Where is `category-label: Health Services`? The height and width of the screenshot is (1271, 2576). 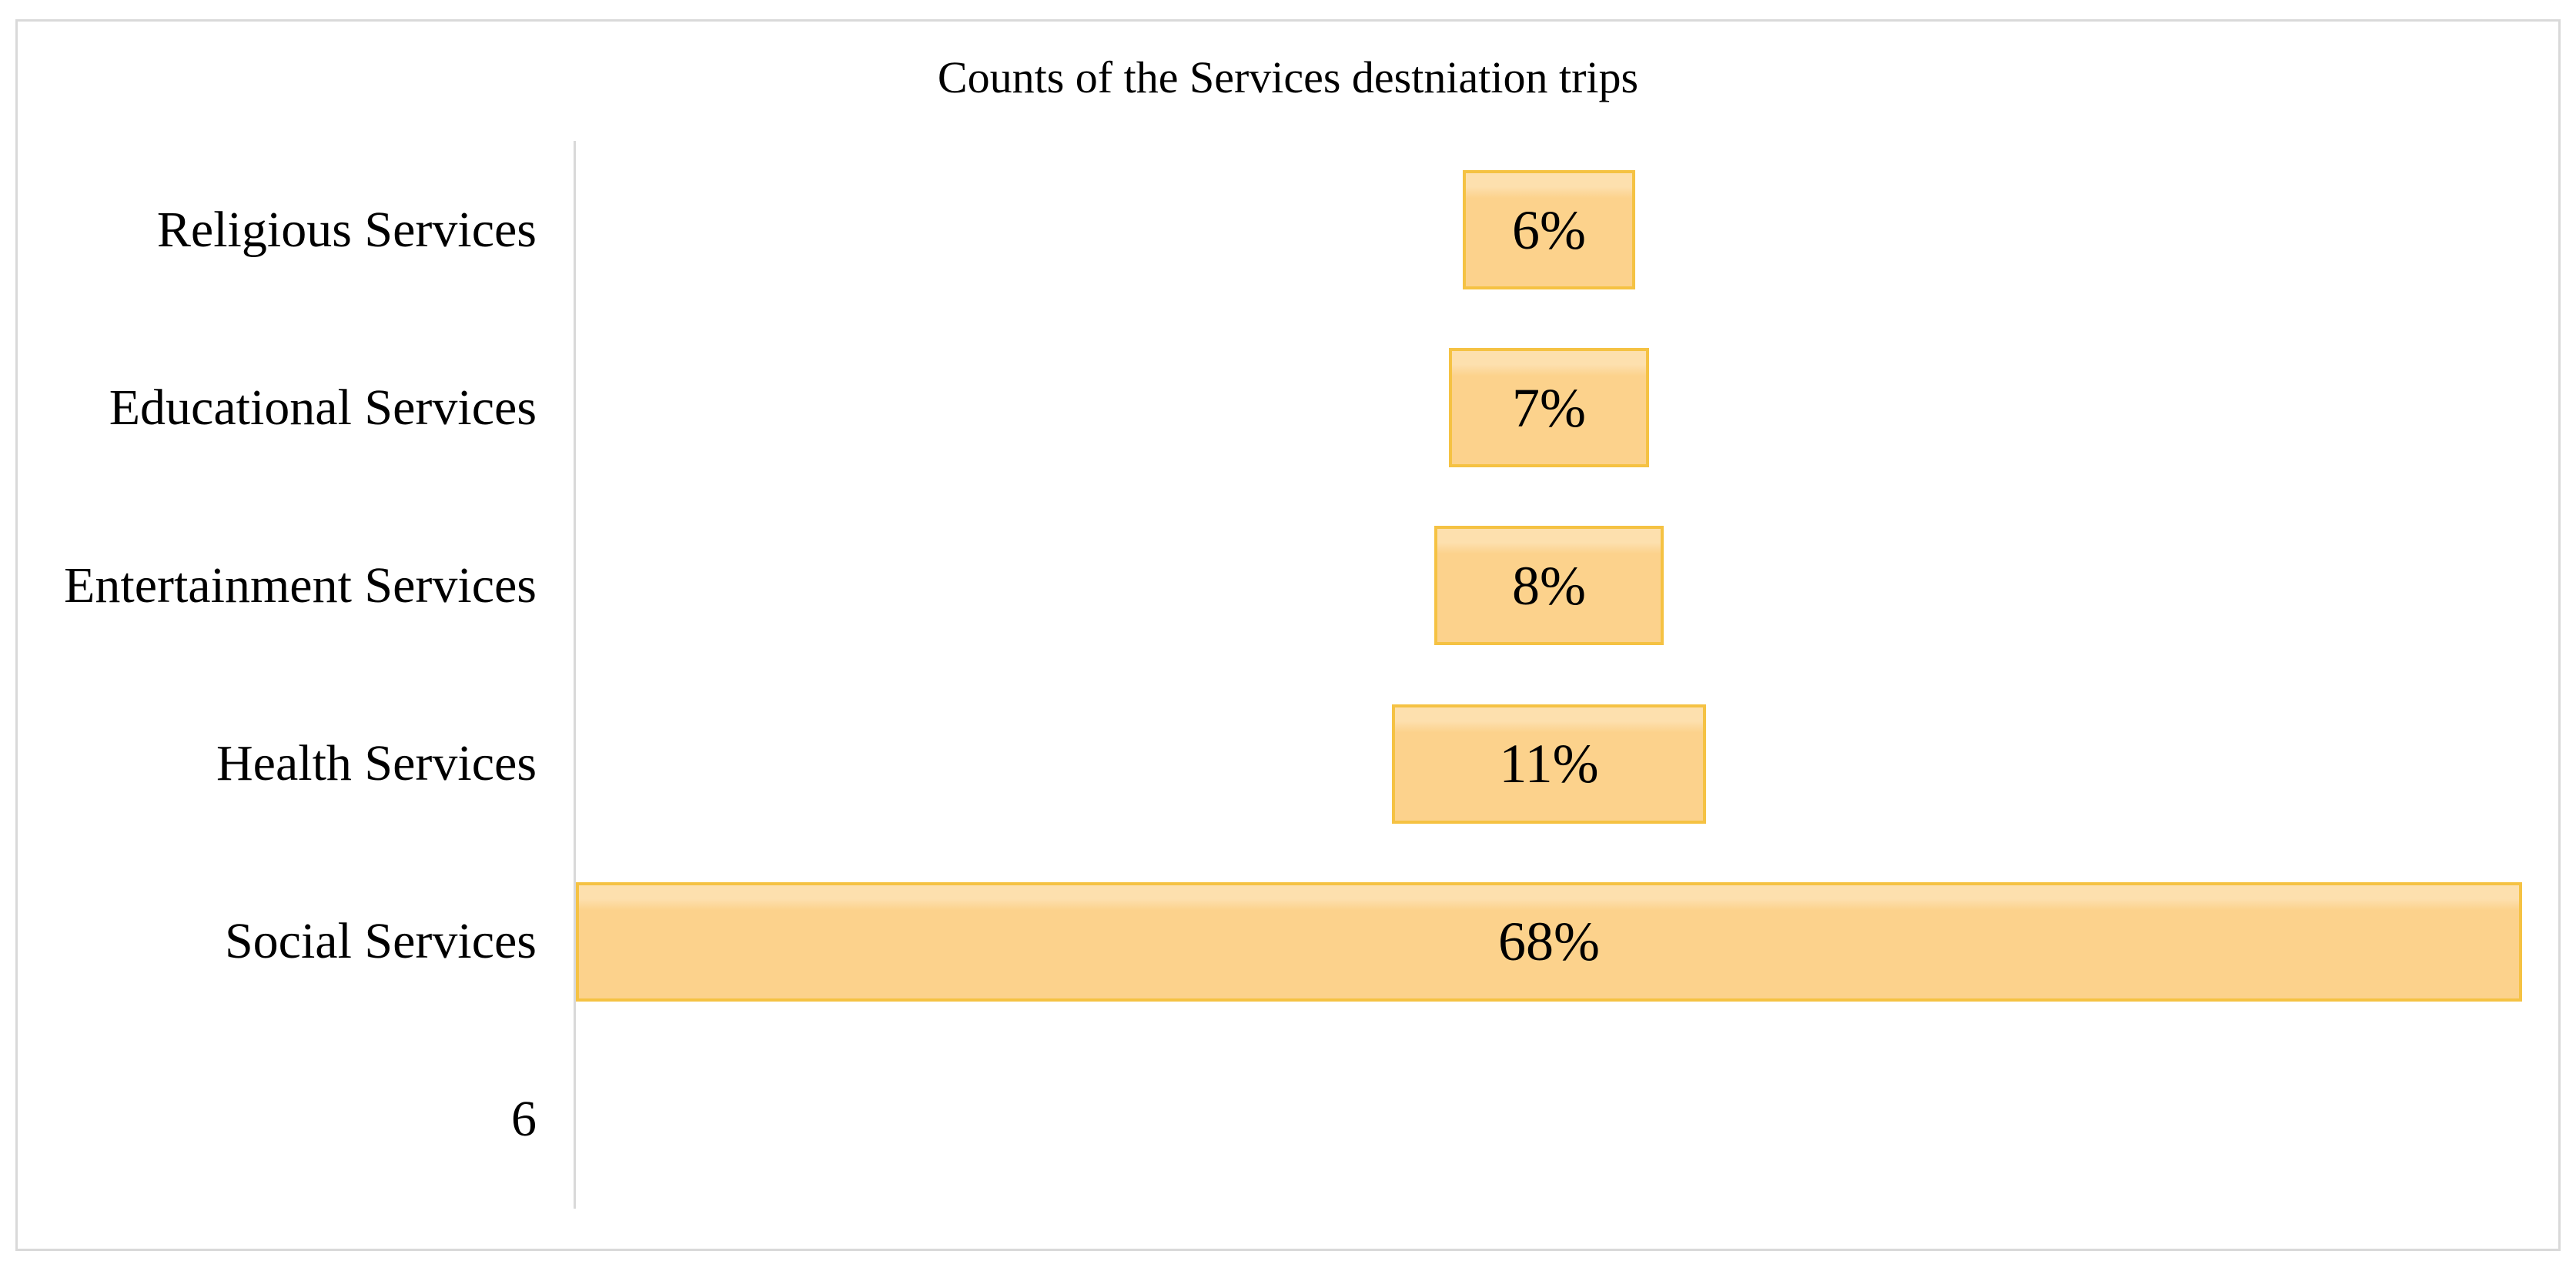 category-label: Health Services is located at coordinates (376, 764).